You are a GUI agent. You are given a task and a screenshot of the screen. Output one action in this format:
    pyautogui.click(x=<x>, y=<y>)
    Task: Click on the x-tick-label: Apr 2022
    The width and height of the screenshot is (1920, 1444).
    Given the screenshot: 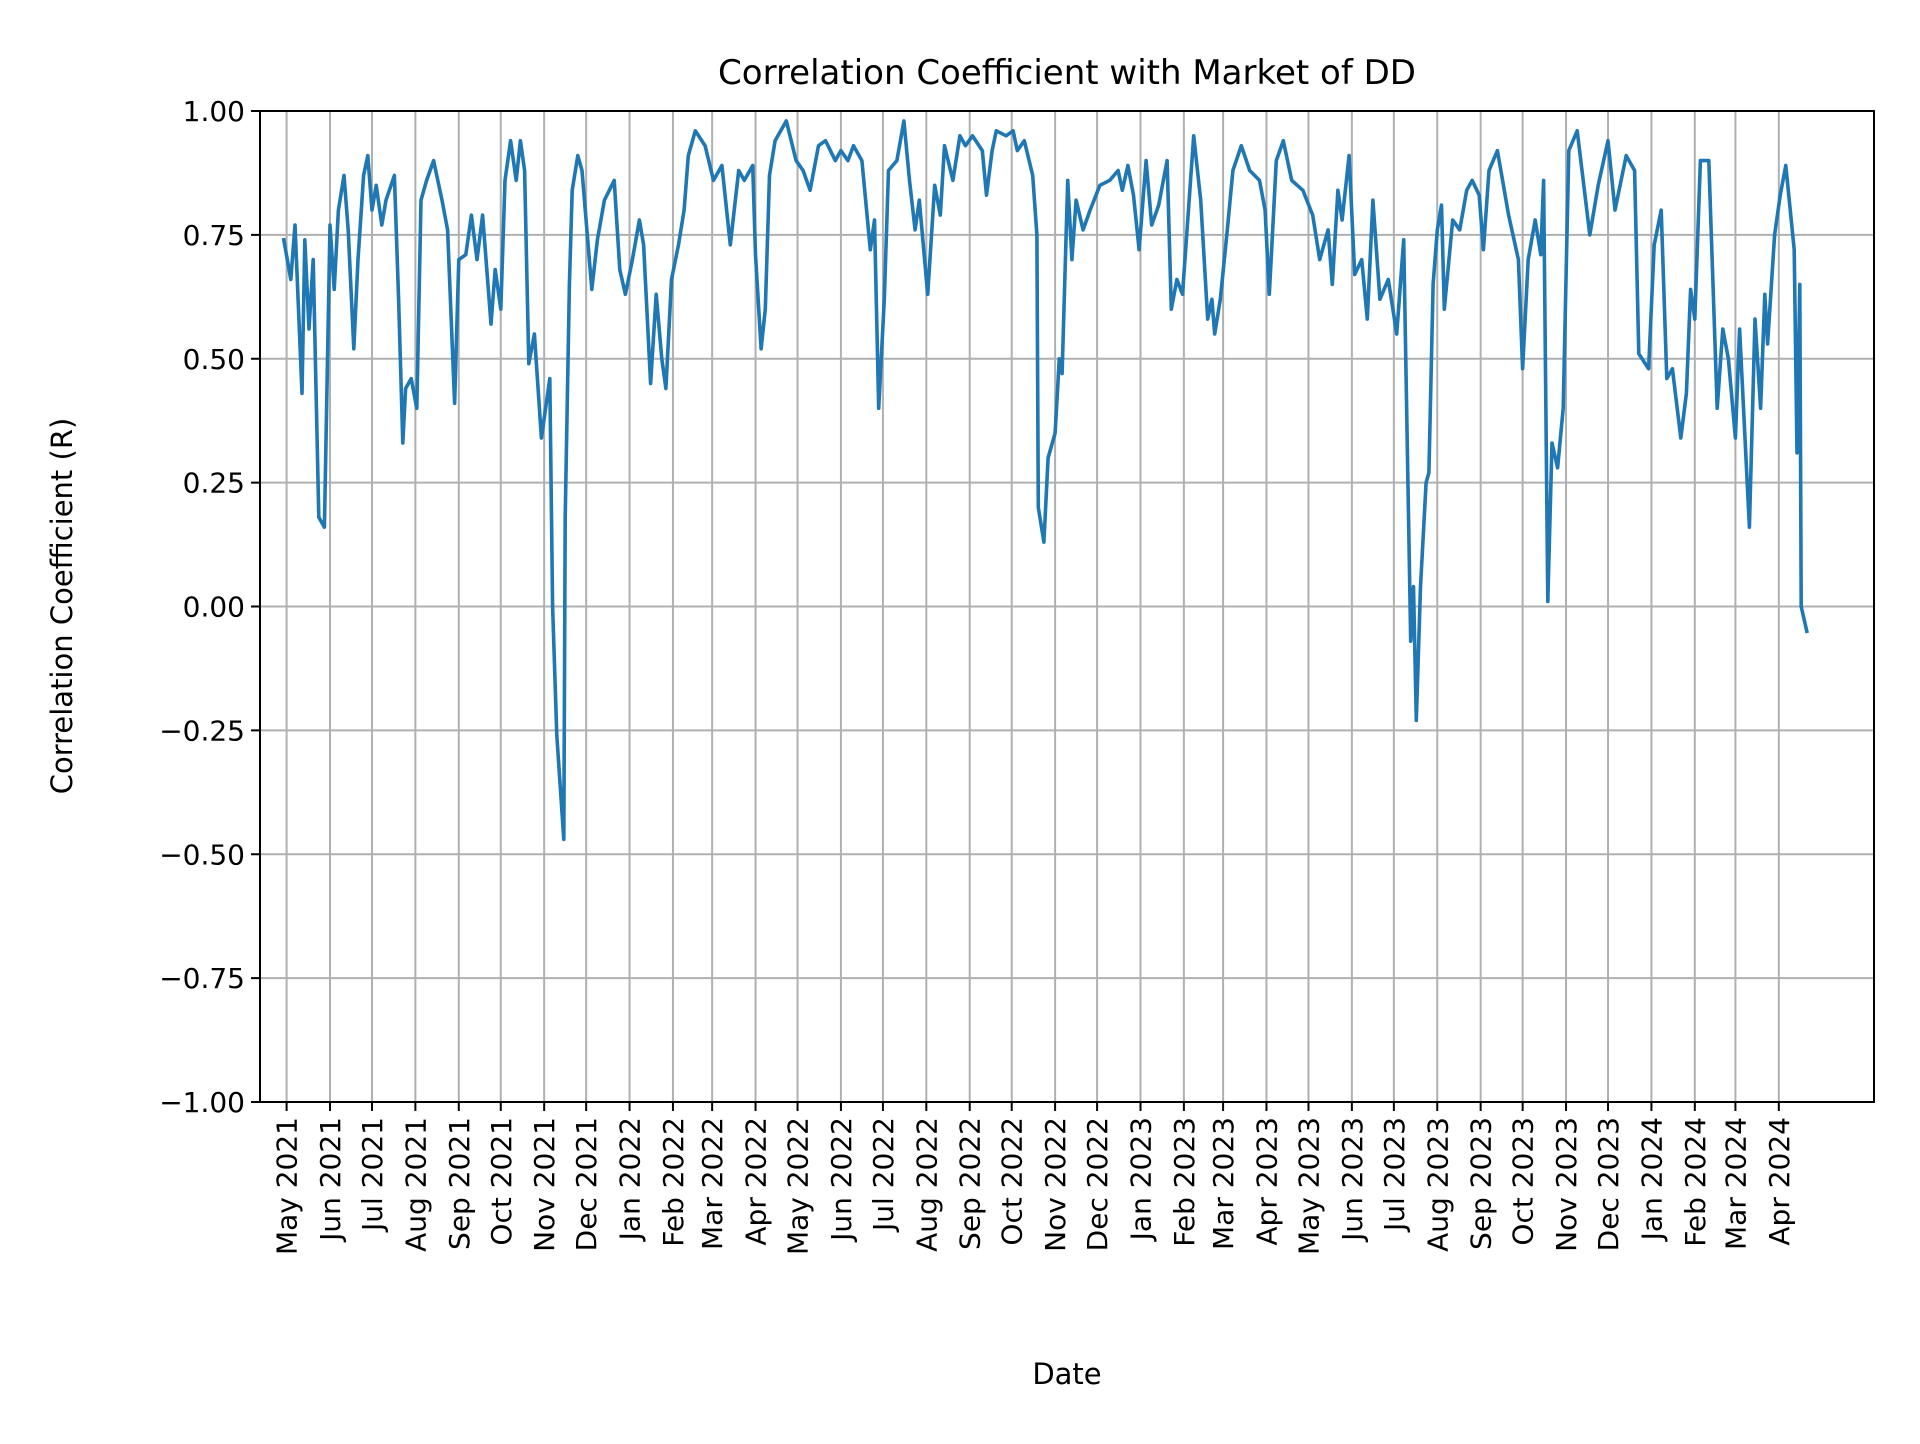 What is the action you would take?
    pyautogui.click(x=756, y=1181)
    